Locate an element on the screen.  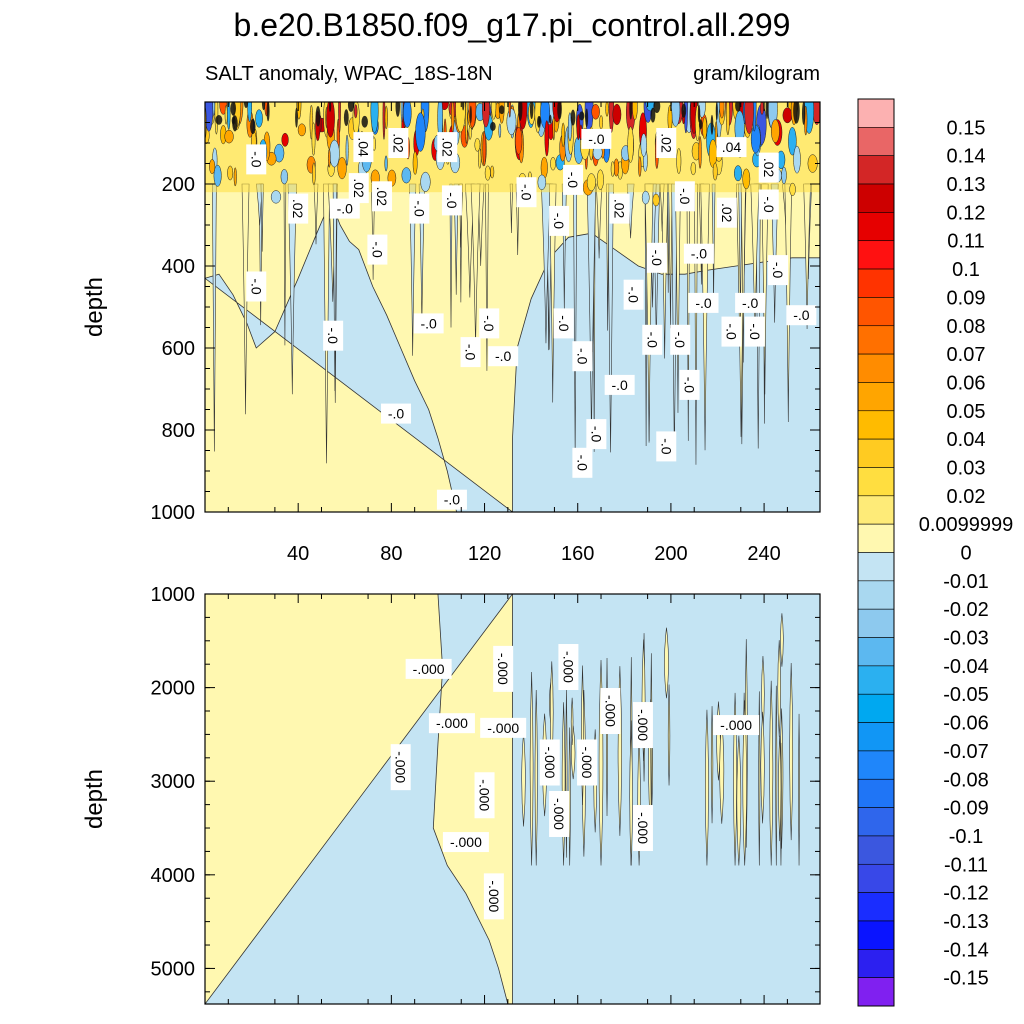
contour-label: .02 is located at coordinates (358, 188).